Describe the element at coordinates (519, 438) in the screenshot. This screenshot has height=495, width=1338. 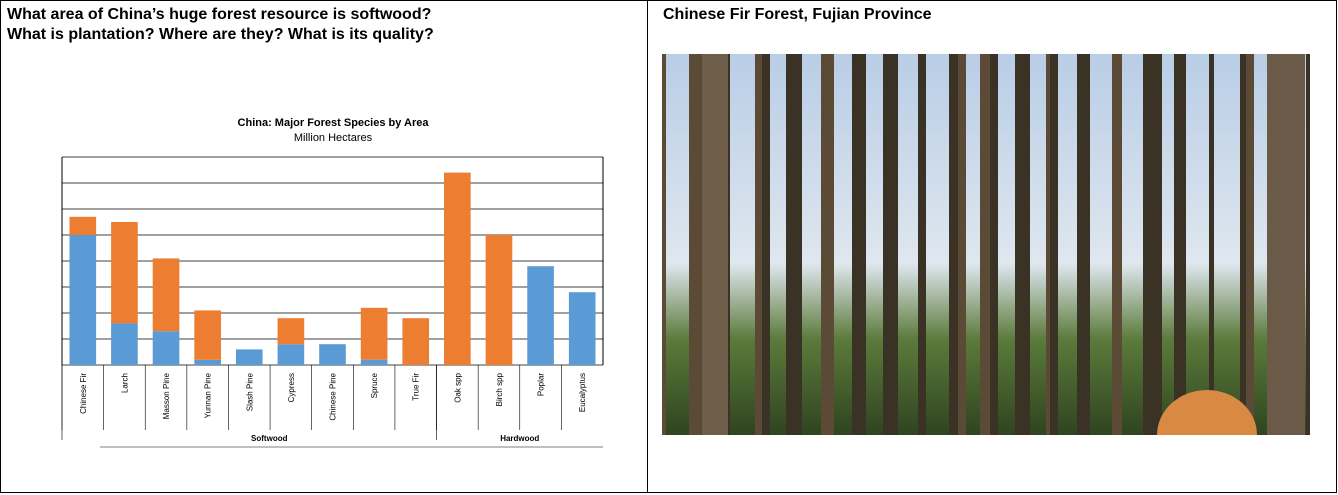
I see `group-label: Hardwood` at that location.